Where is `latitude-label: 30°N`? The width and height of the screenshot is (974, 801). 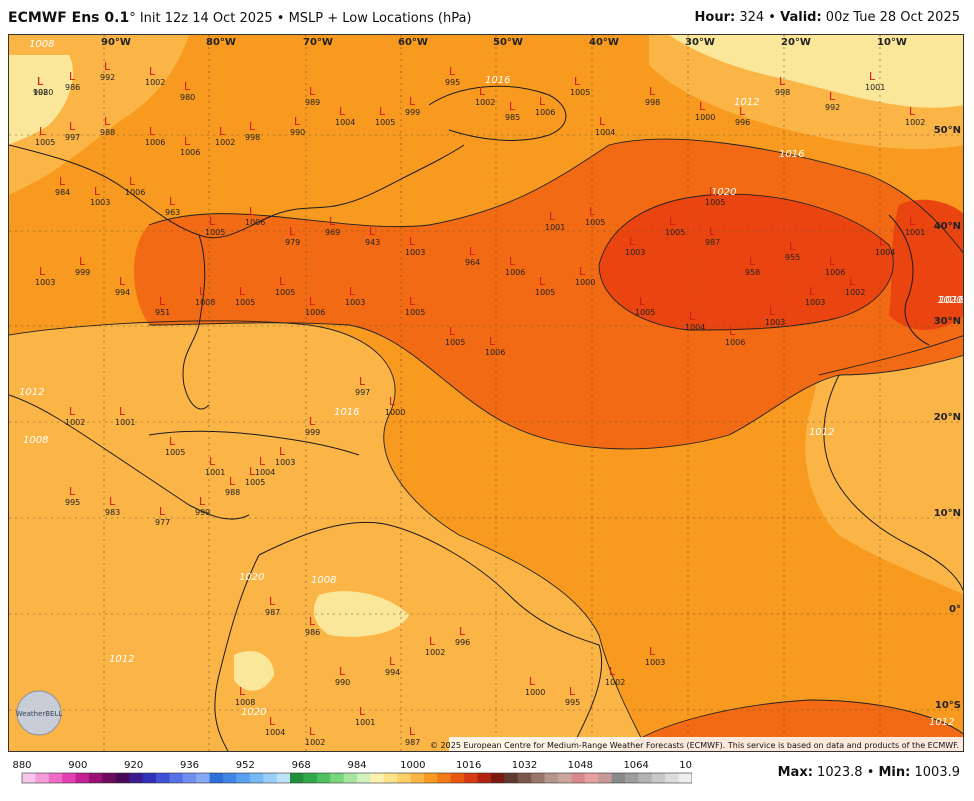 latitude-label: 30°N is located at coordinates (947, 321).